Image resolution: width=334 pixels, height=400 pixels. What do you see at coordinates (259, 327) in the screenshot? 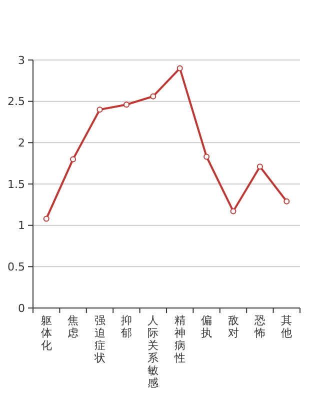
I see `x-tick-label: 恐怖` at bounding box center [259, 327].